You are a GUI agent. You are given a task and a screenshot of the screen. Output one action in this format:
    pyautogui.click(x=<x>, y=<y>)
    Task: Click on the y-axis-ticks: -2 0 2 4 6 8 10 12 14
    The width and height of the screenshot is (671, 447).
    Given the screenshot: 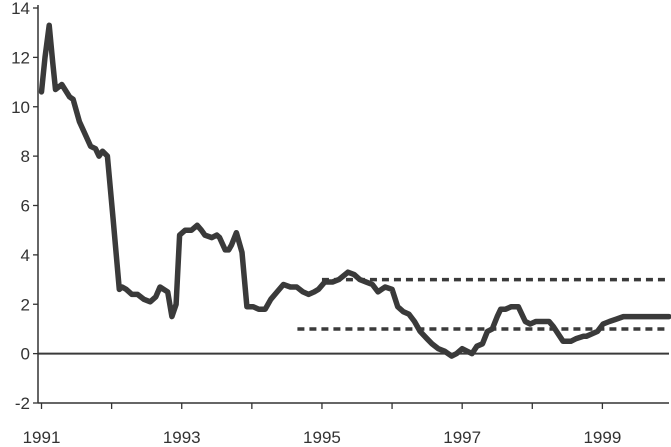 What is the action you would take?
    pyautogui.click(x=24, y=206)
    